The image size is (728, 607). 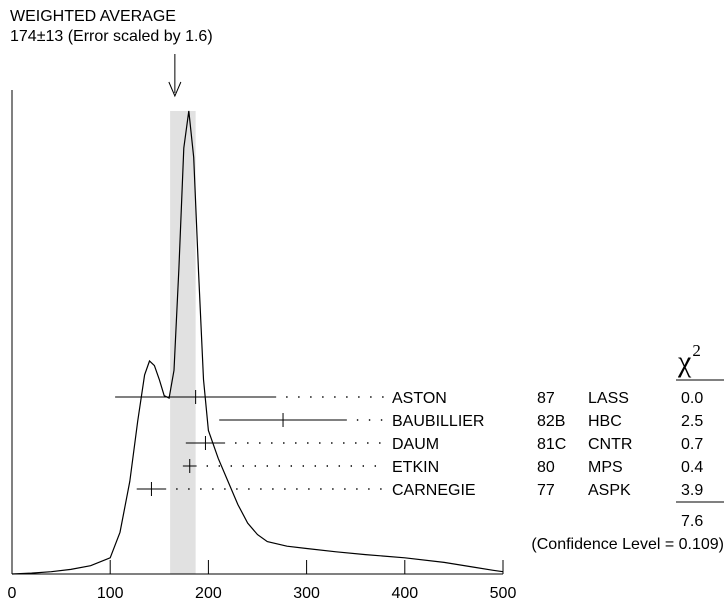 What do you see at coordinates (609, 490) in the screenshot?
I see `measurement-experiment: ASPK` at bounding box center [609, 490].